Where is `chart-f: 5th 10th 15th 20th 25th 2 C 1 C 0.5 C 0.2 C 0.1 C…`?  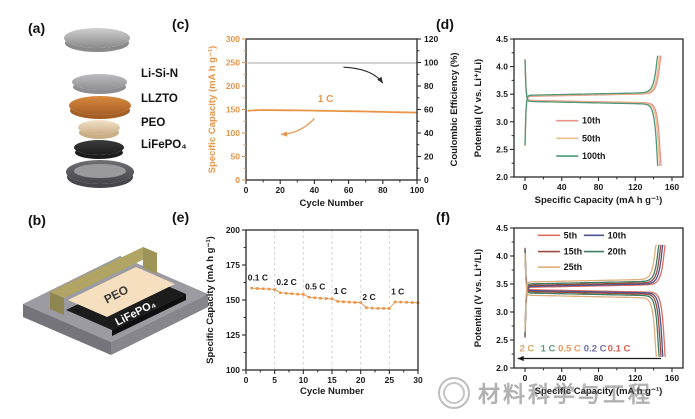 chart-f: 5th 10th 15th 20th 25th 2 C 1 C 0.5 C 0.2 C 0.1 C… is located at coordinates (578, 310).